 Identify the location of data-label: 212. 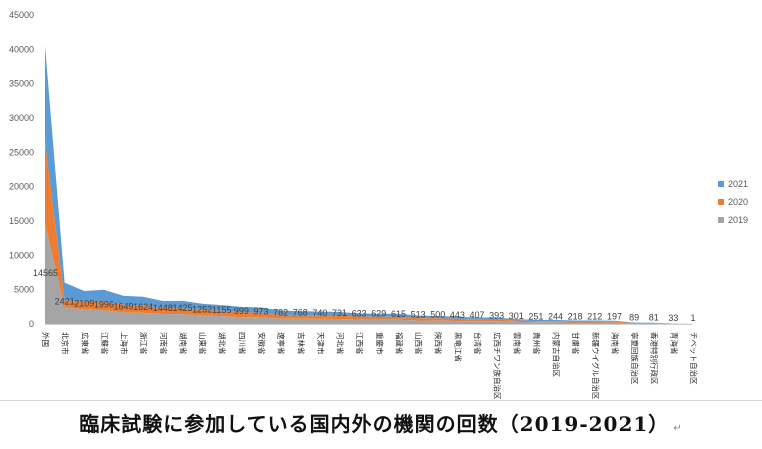
(594, 317).